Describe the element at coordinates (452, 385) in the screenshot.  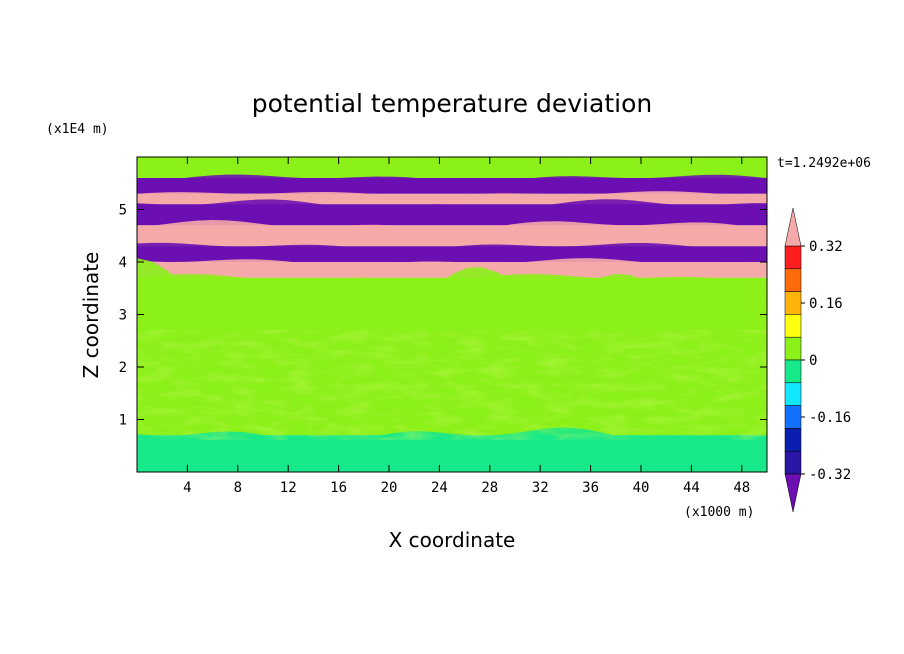
I see `noise-texture` at that location.